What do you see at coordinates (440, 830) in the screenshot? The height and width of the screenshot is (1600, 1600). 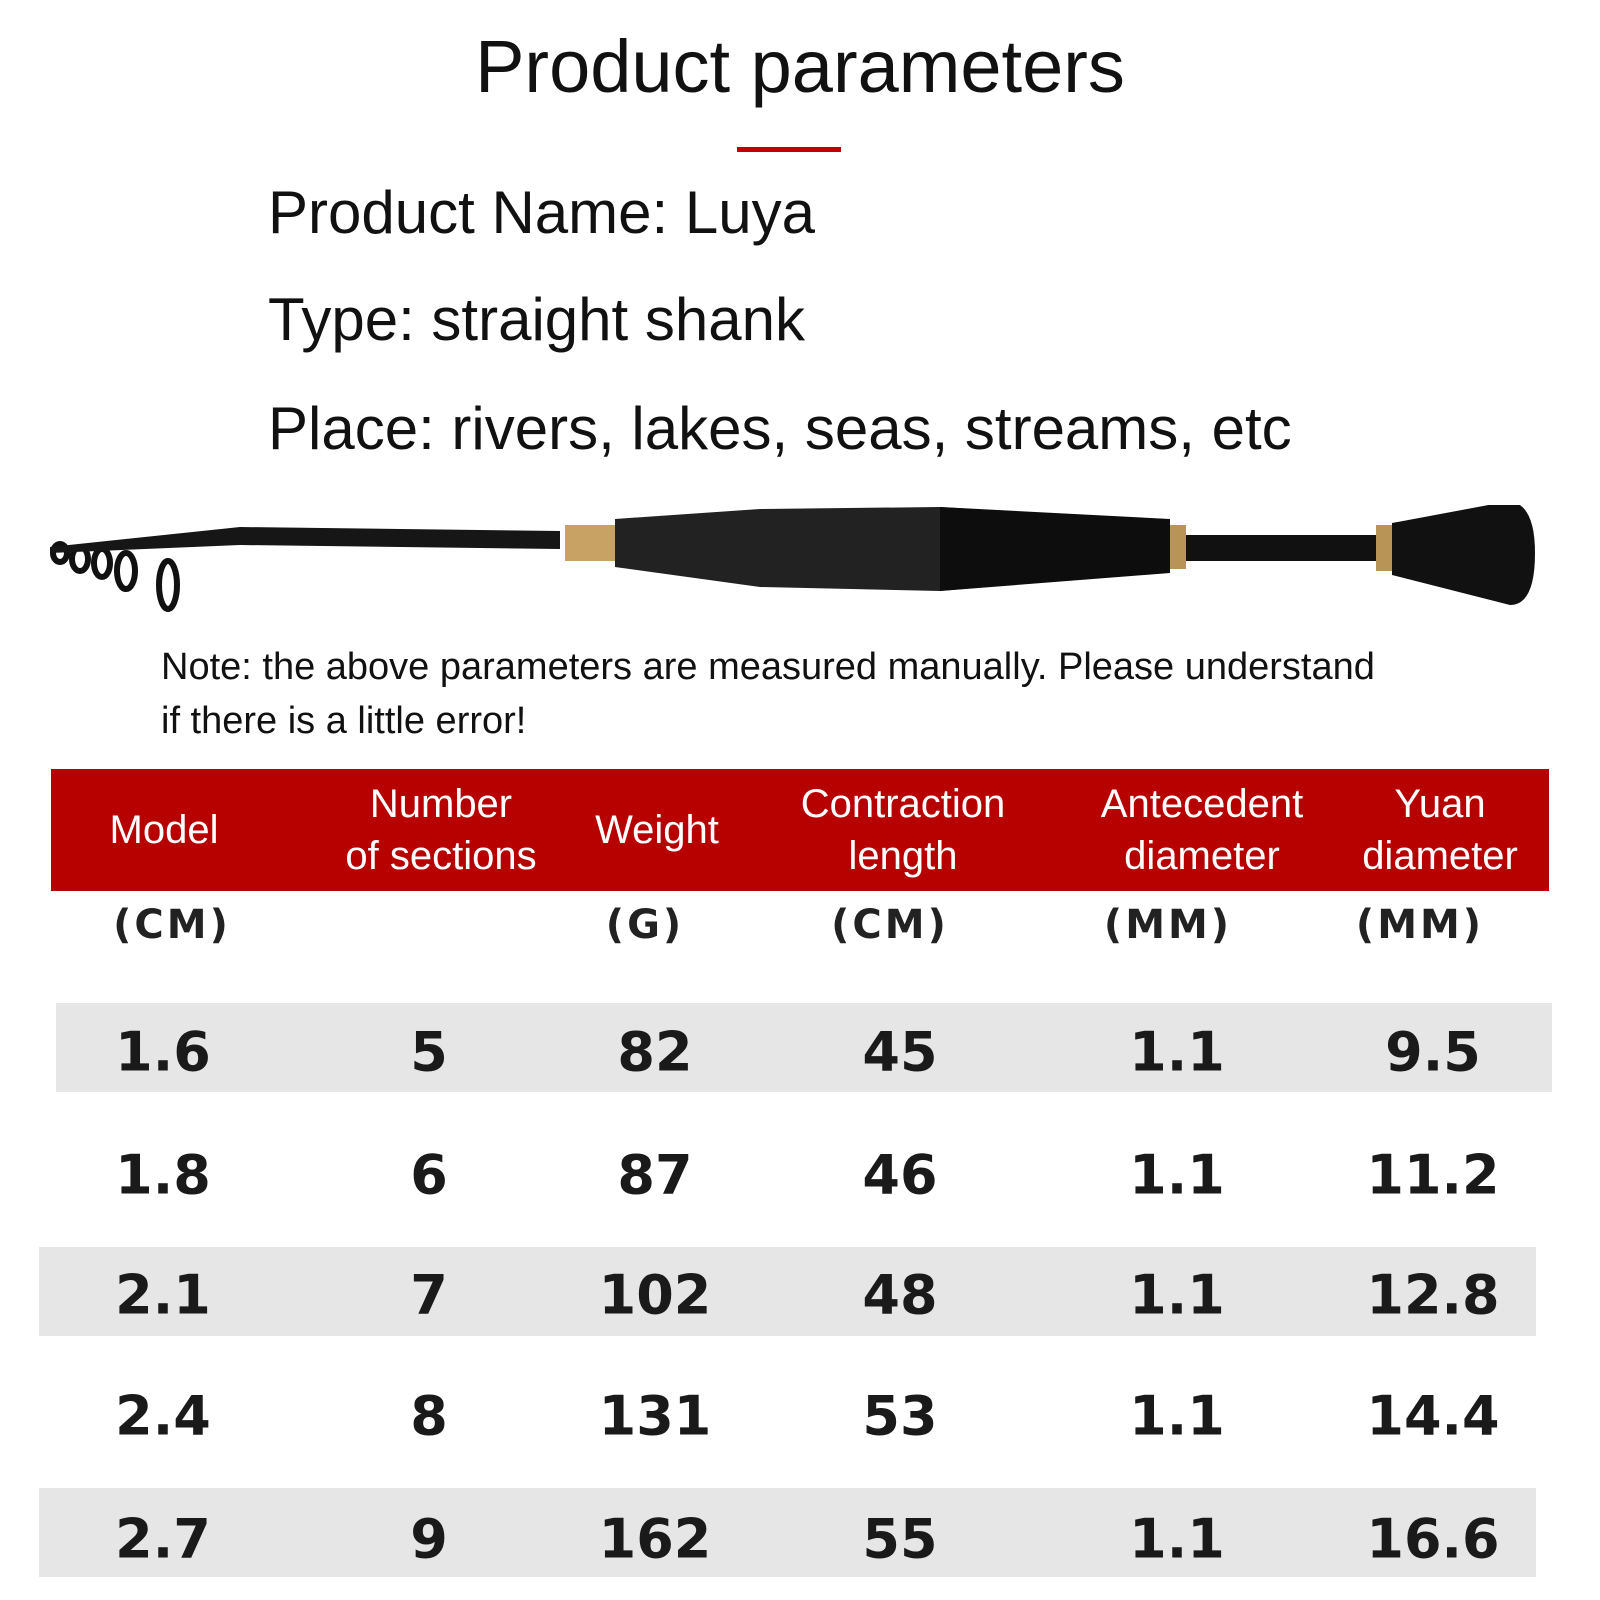 I see `header-sections: Number of sections` at bounding box center [440, 830].